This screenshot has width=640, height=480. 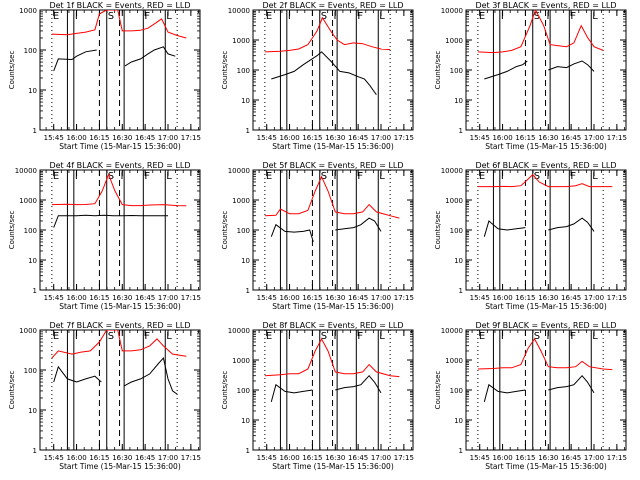 What do you see at coordinates (545, 325) in the screenshot?
I see `chart-title: Det 9f BLACK = Events, RED = LLD` at bounding box center [545, 325].